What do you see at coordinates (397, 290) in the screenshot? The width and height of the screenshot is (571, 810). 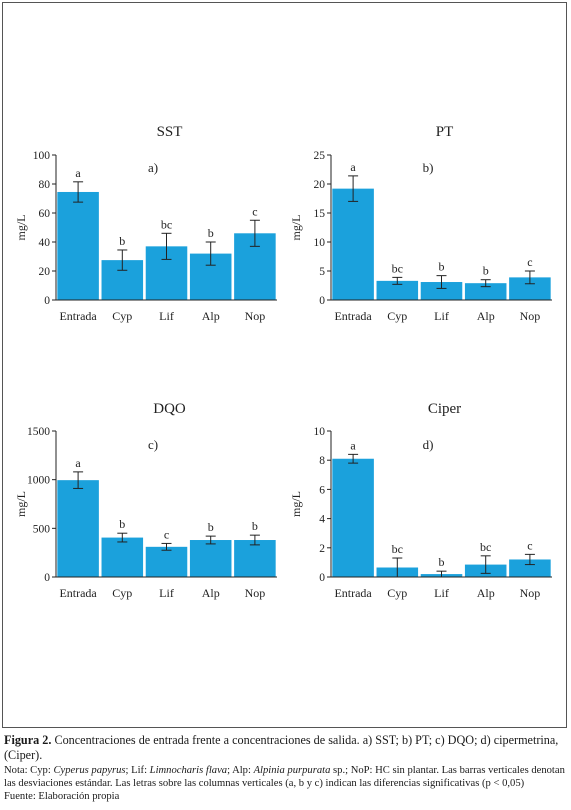 I see `chart-2-bar-cyp` at bounding box center [397, 290].